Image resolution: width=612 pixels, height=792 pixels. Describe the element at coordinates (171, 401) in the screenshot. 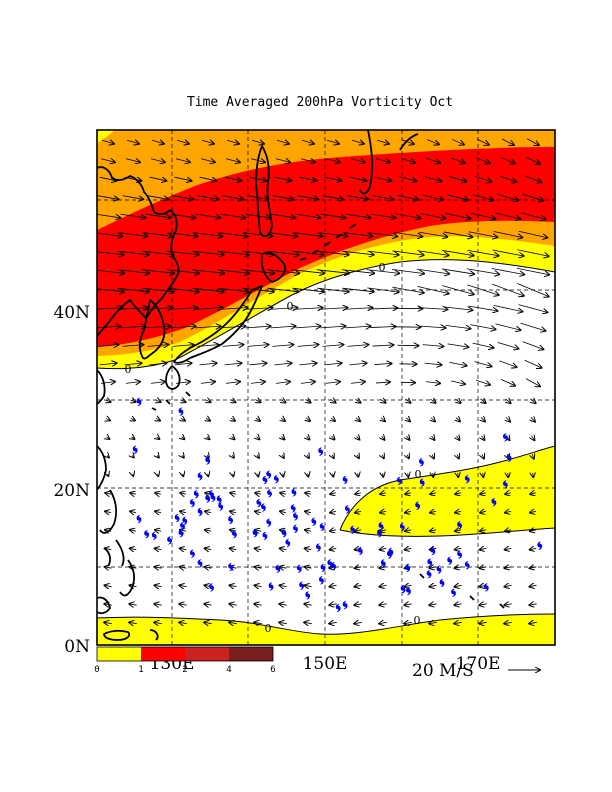

I see `coastline-ryukyu` at that location.